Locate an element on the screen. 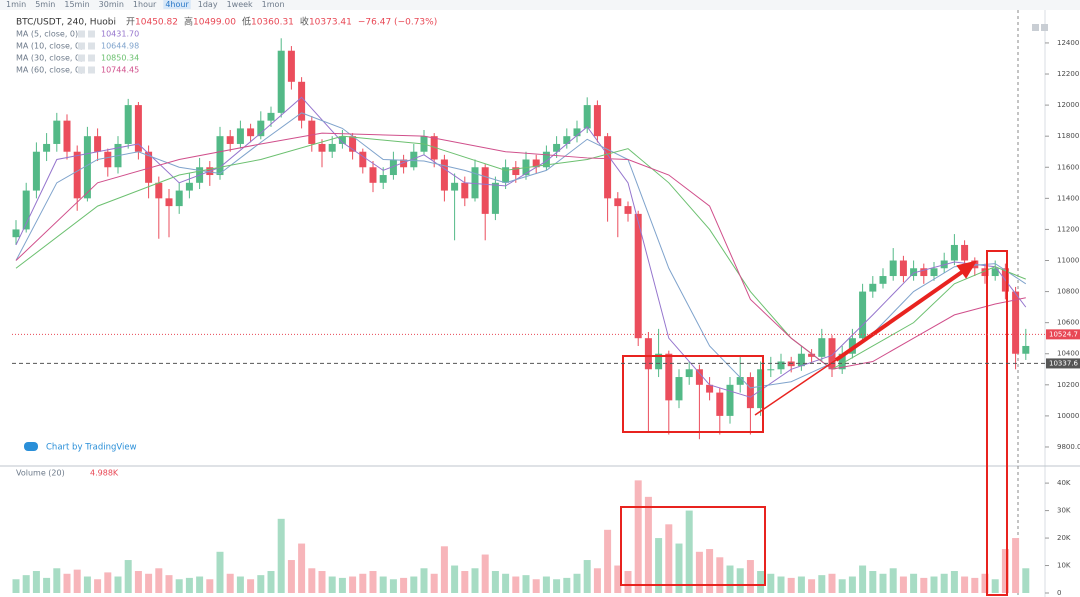 Image resolution: width=1080 pixels, height=597 pixels. y-tick-label: 9800.00 is located at coordinates (1068, 447).